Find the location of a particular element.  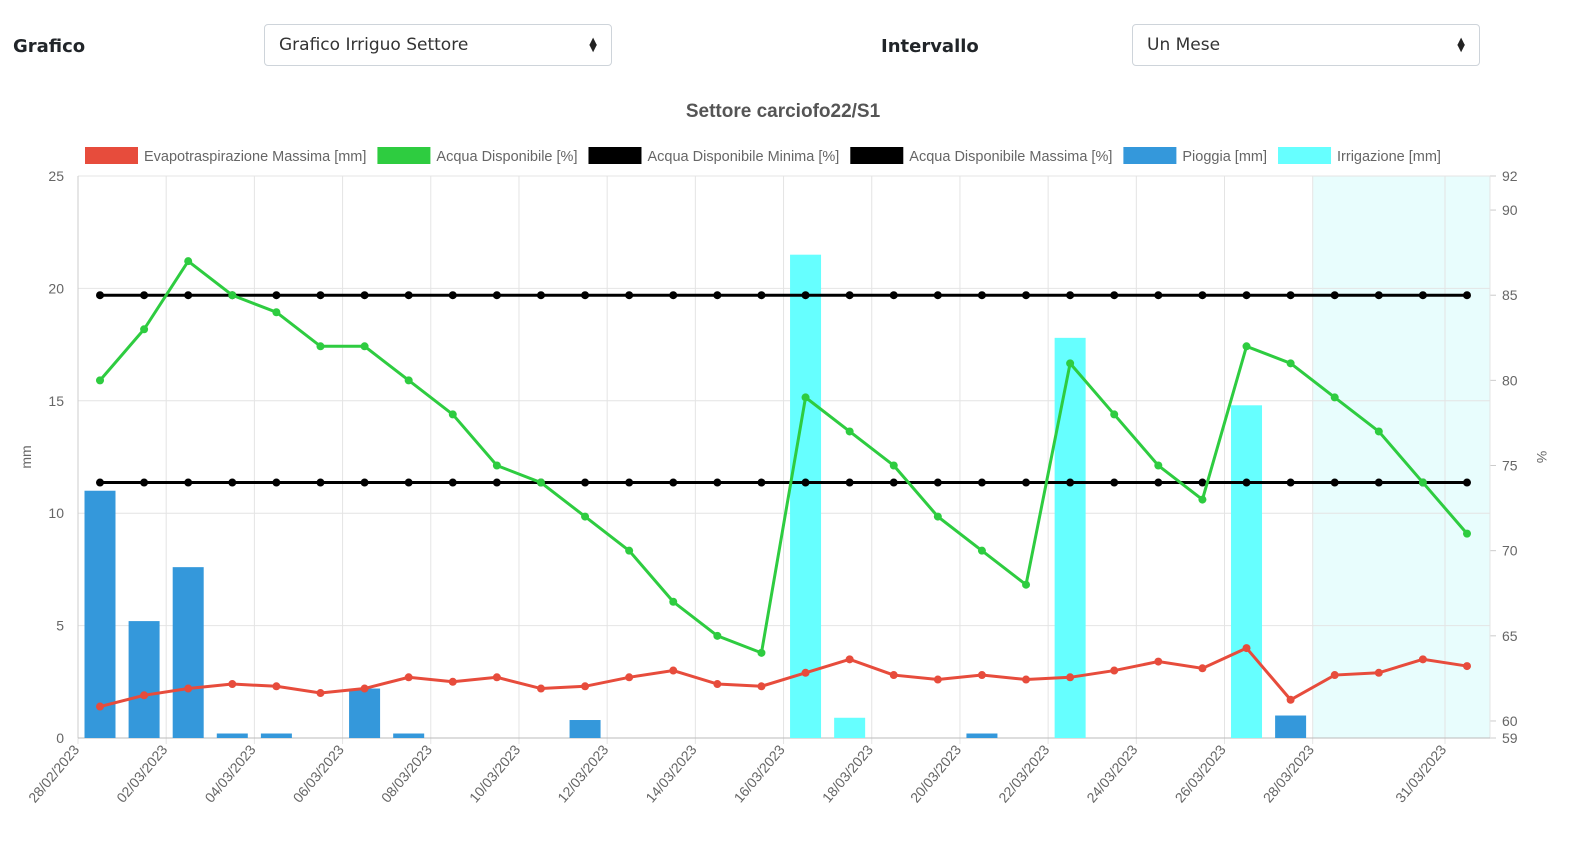

y-right-tick-label: 59 is located at coordinates (1510, 738).